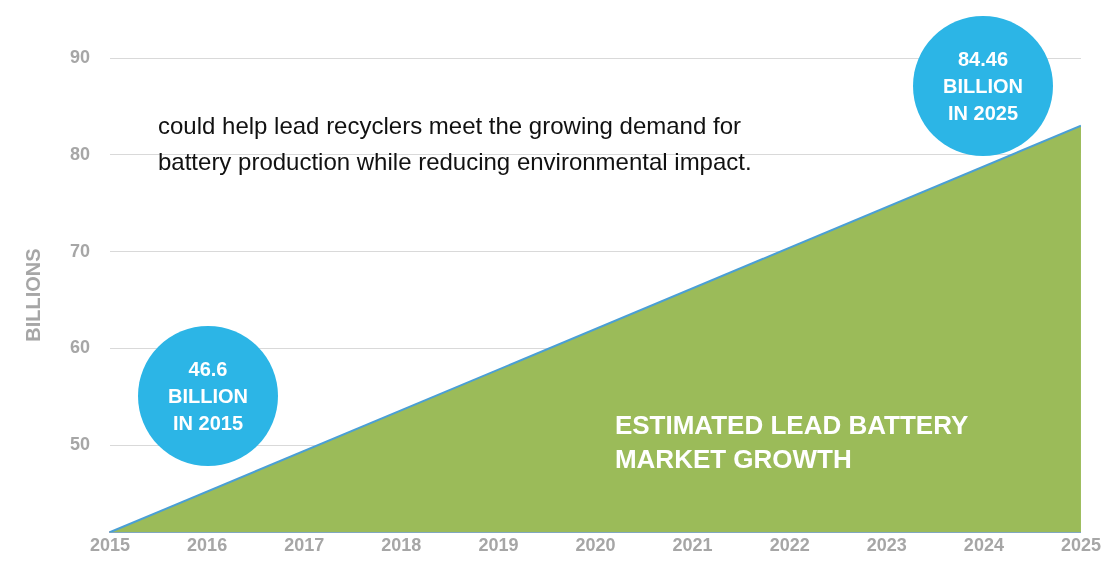 Image resolution: width=1112 pixels, height=569 pixels. I want to click on y-tick-label: 50, so click(80, 444).